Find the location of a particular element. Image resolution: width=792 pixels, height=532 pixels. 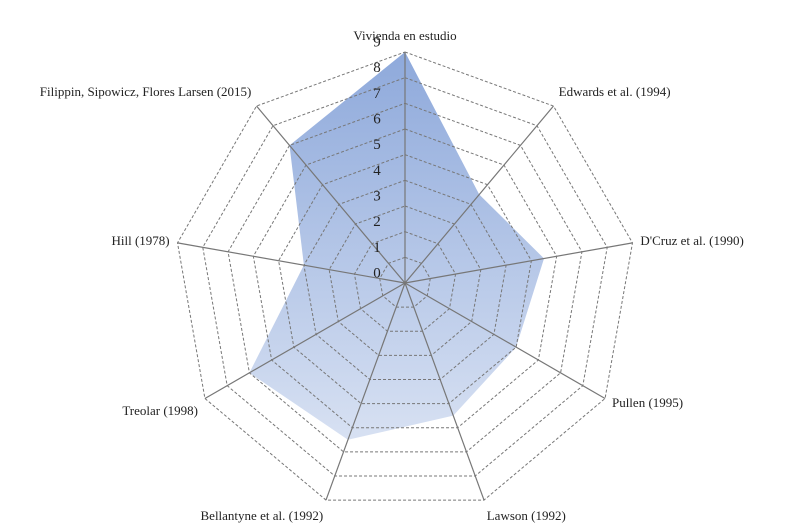

r-tick-label: 4 is located at coordinates (377, 171).